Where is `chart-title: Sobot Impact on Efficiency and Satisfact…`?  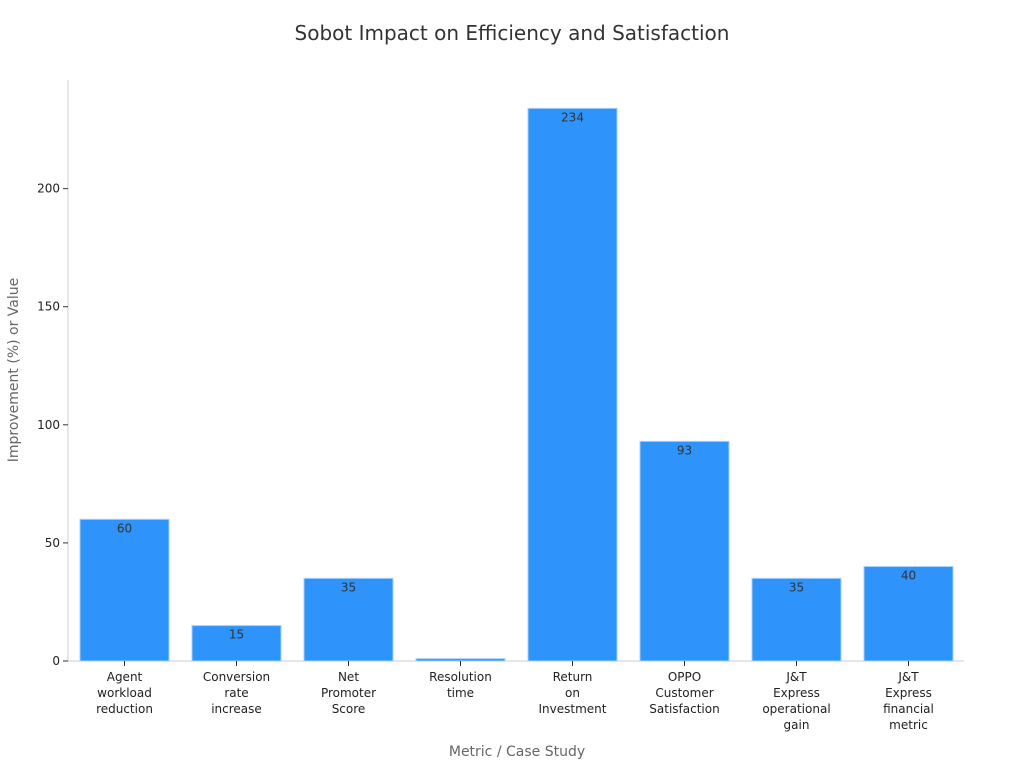
chart-title: Sobot Impact on Efficiency and Satisfact… is located at coordinates (512, 33).